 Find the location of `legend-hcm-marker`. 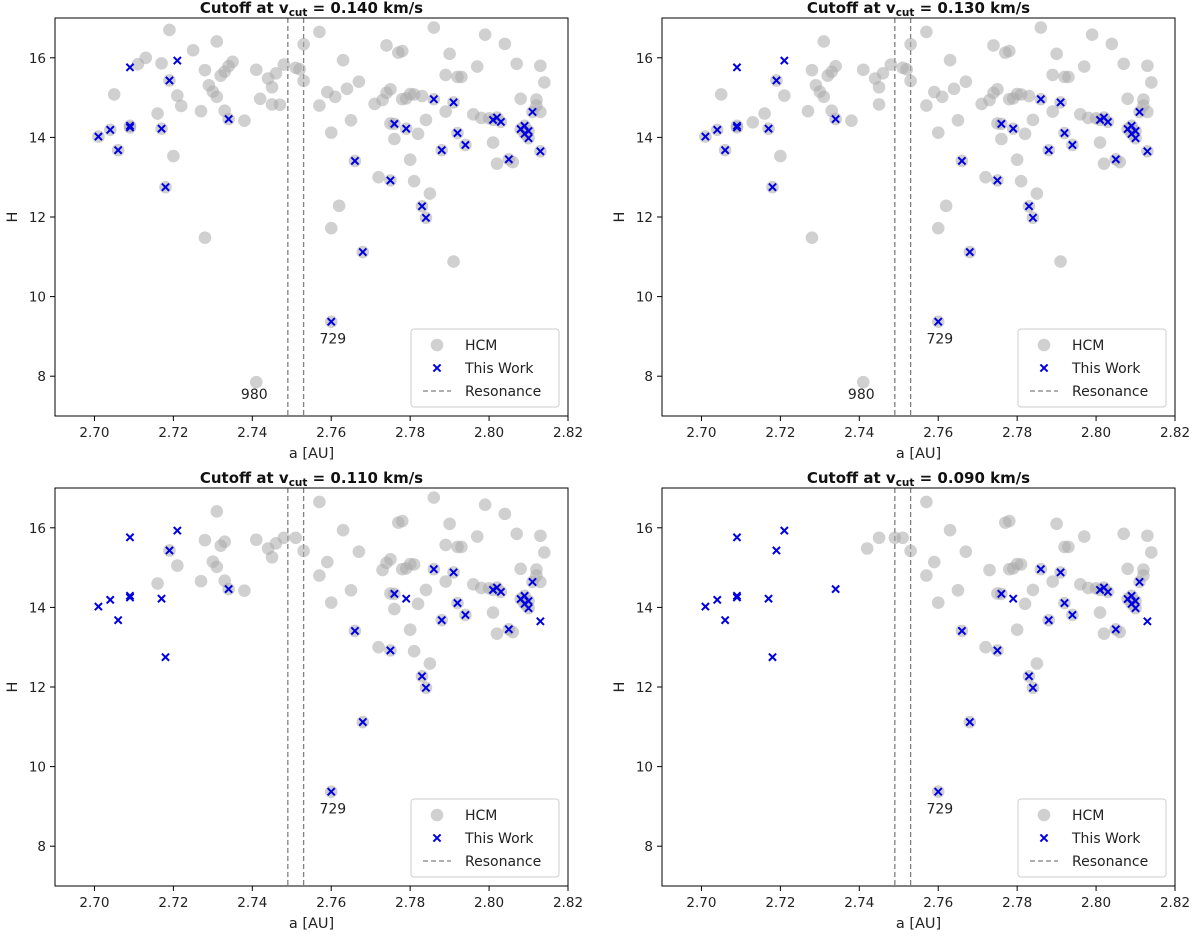

legend-hcm-marker is located at coordinates (437, 815).